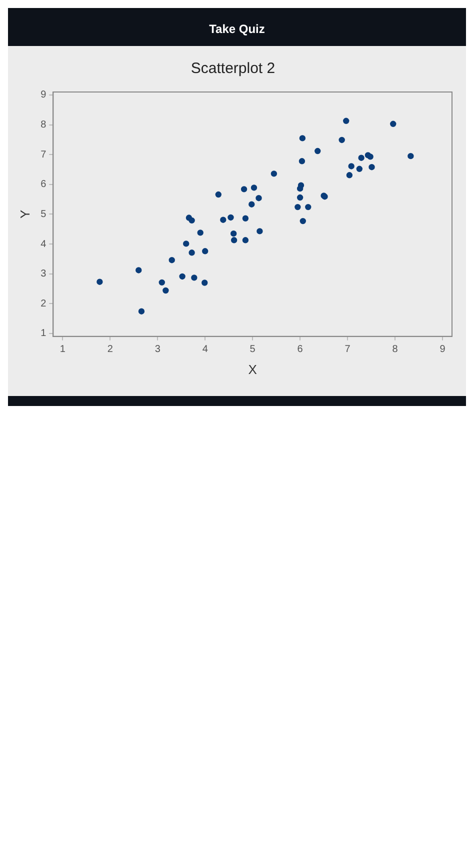 This screenshot has height=842, width=474. Describe the element at coordinates (300, 350) in the screenshot. I see `x-tick-label: 6` at that location.